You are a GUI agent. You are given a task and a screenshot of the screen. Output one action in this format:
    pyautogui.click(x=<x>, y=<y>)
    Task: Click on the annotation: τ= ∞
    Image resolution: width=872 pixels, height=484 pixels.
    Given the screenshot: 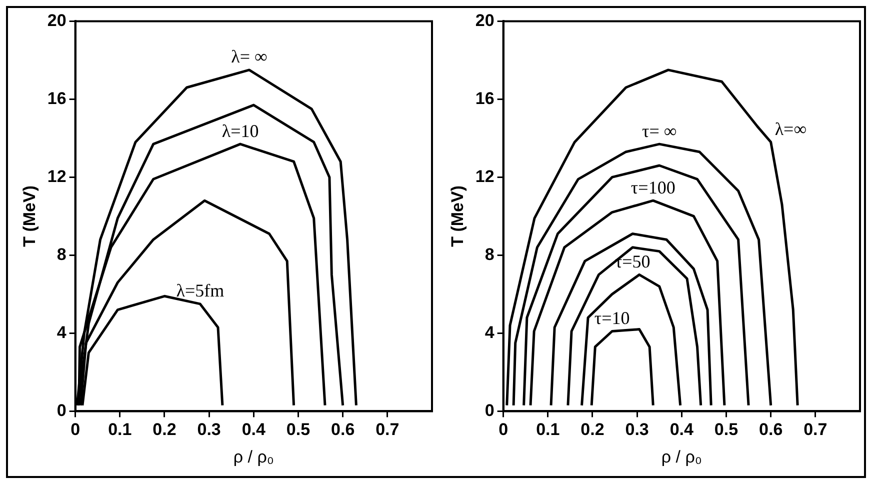 What is the action you would take?
    pyautogui.click(x=659, y=130)
    